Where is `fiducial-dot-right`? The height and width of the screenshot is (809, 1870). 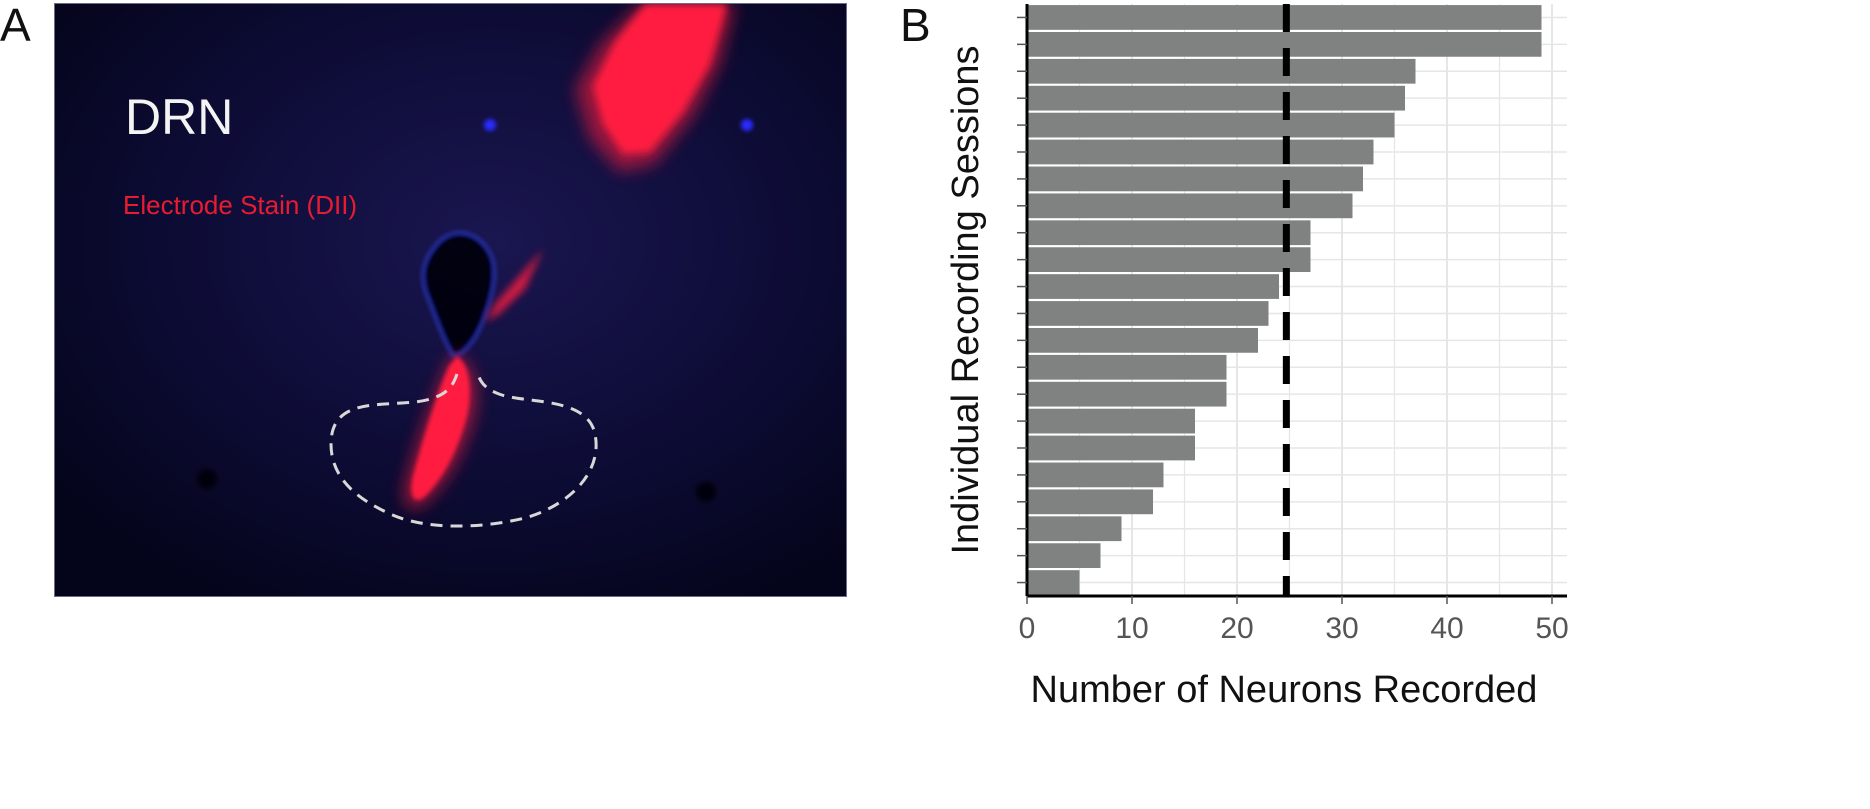
fiducial-dot-right is located at coordinates (747, 125).